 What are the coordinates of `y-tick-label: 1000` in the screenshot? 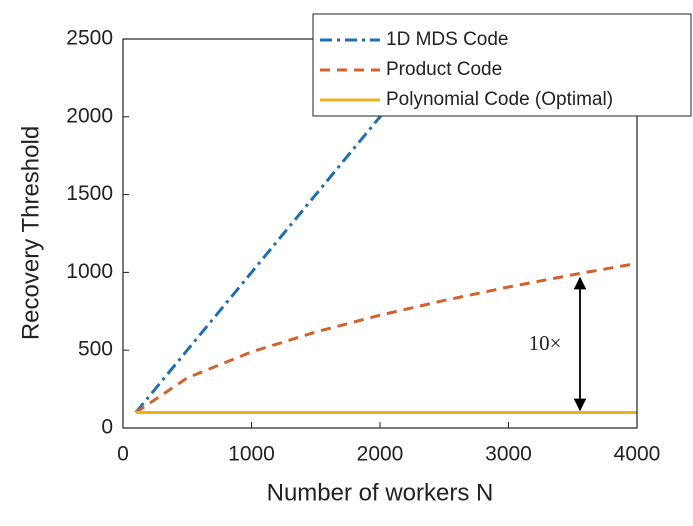 It's located at (89, 271).